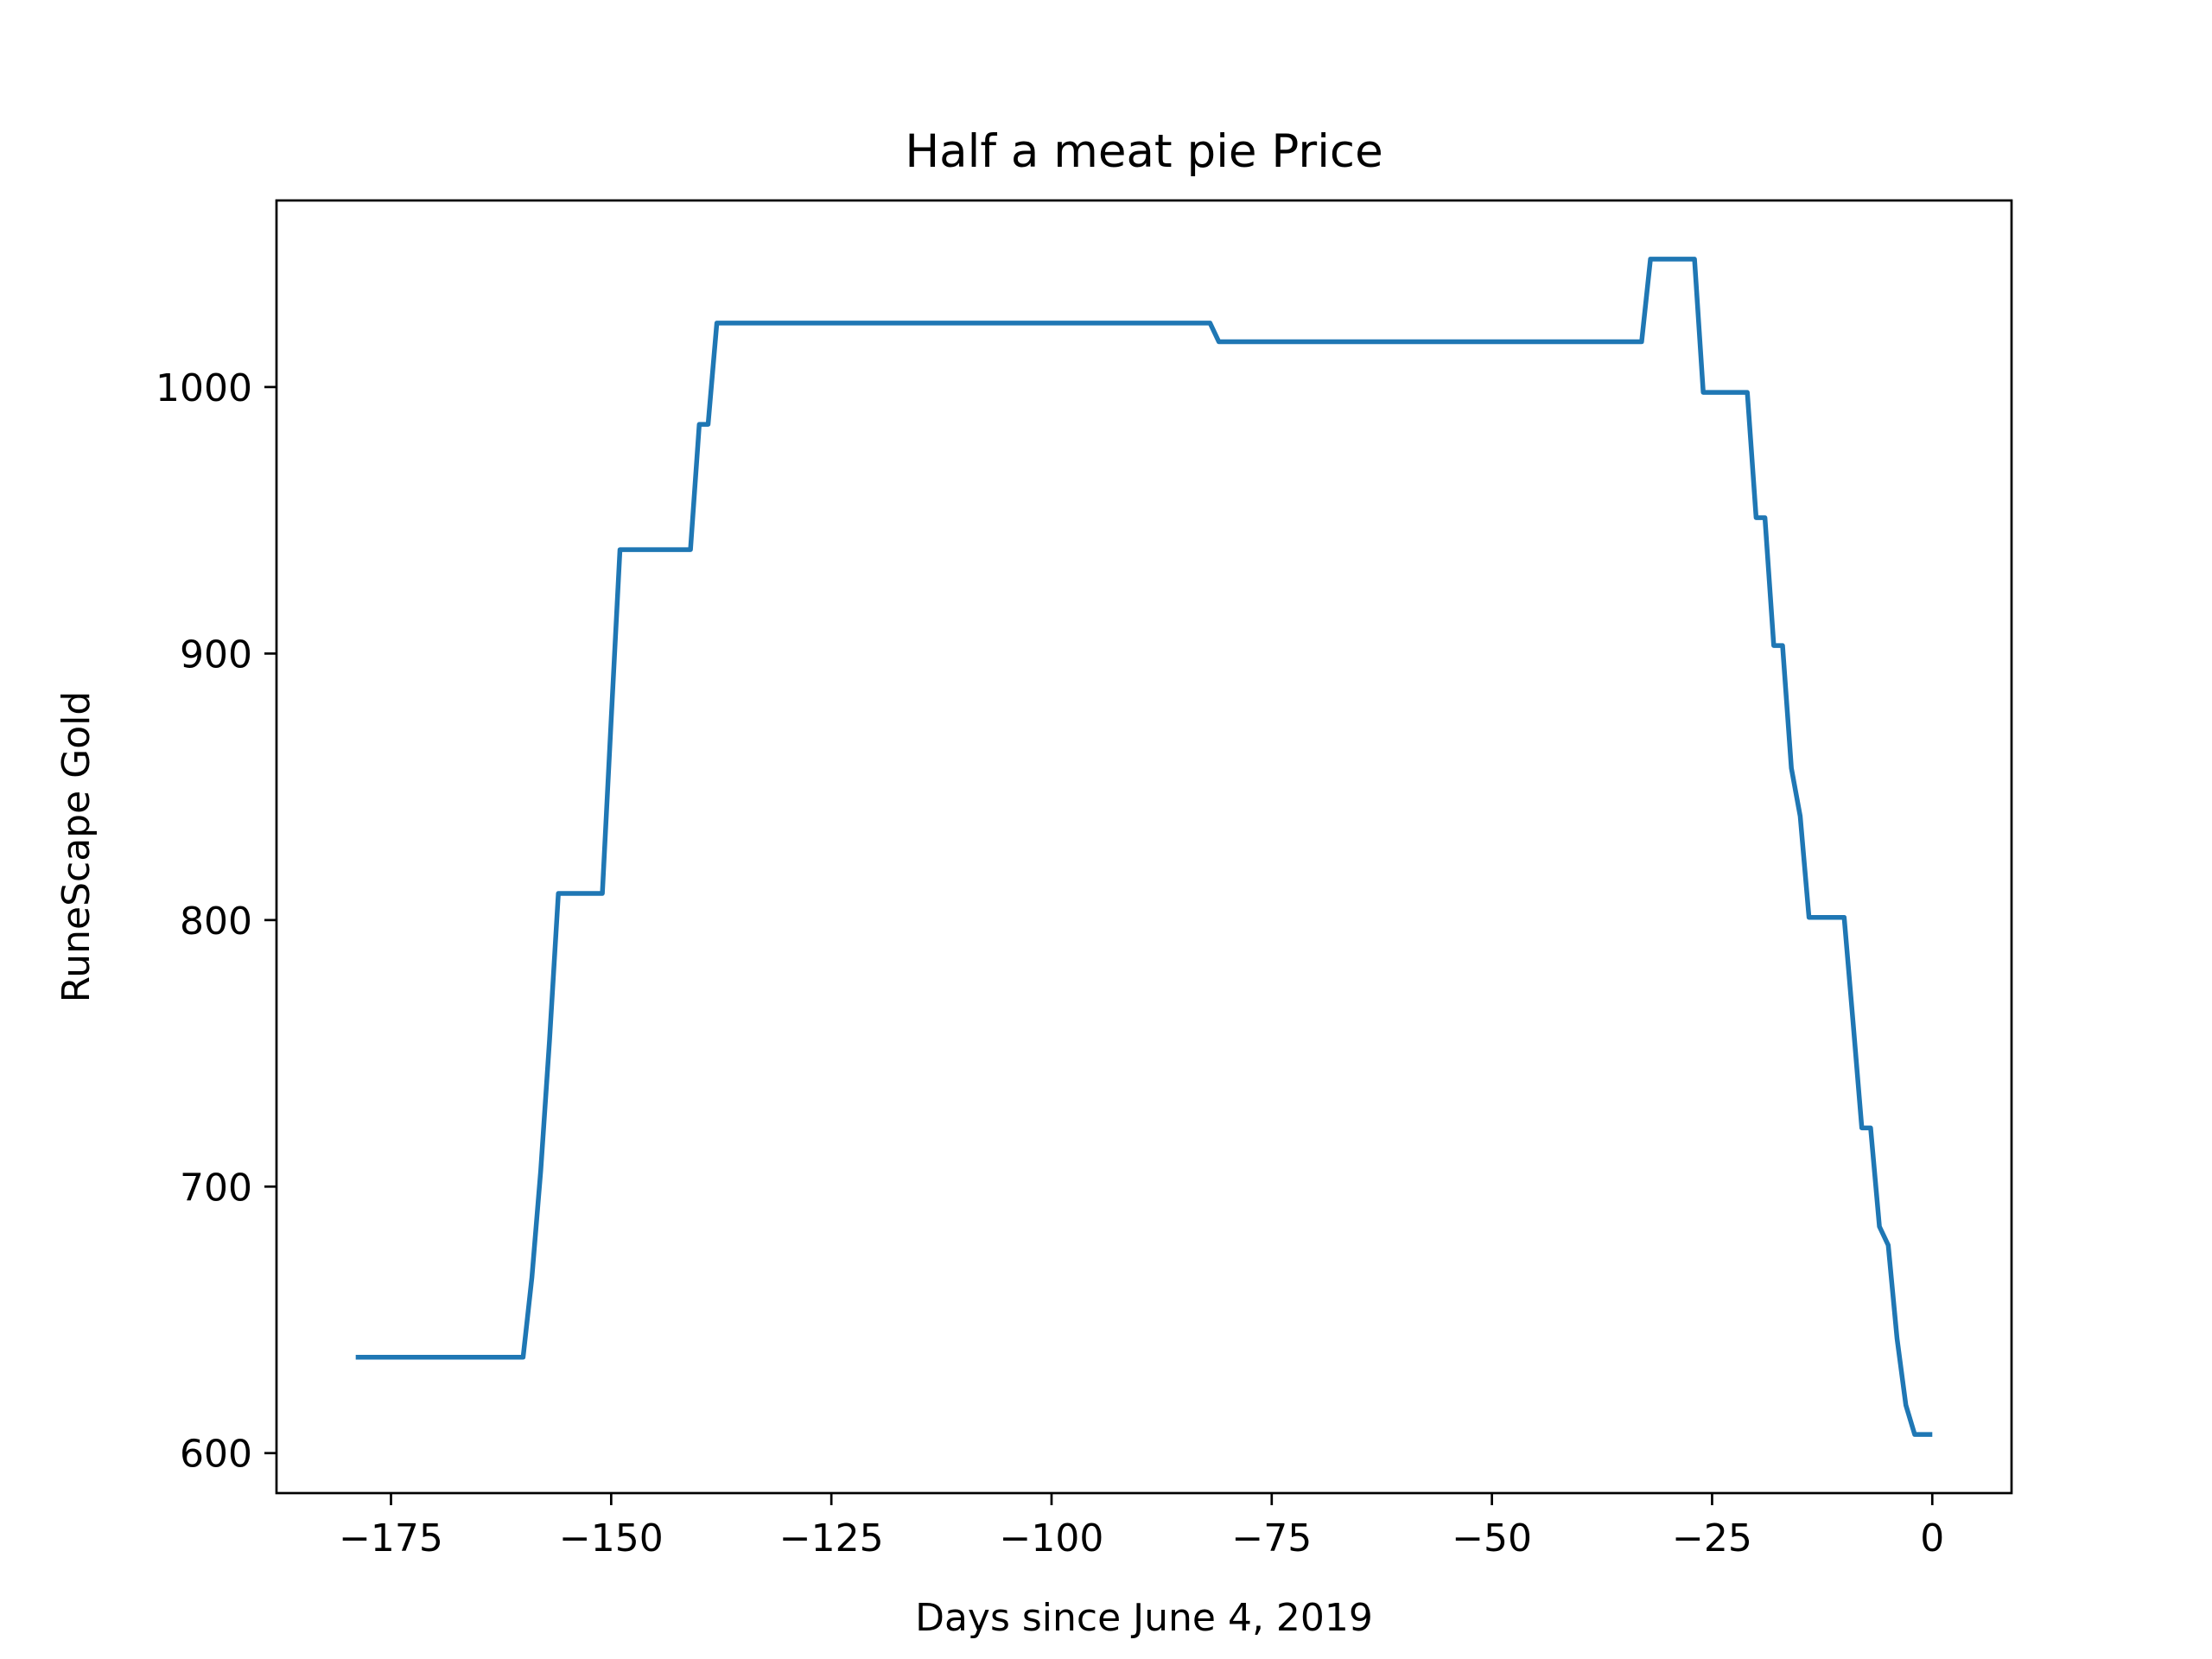 Image resolution: width=2212 pixels, height=1659 pixels. Describe the element at coordinates (1492, 1538) in the screenshot. I see `x-tick-label: −50` at that location.